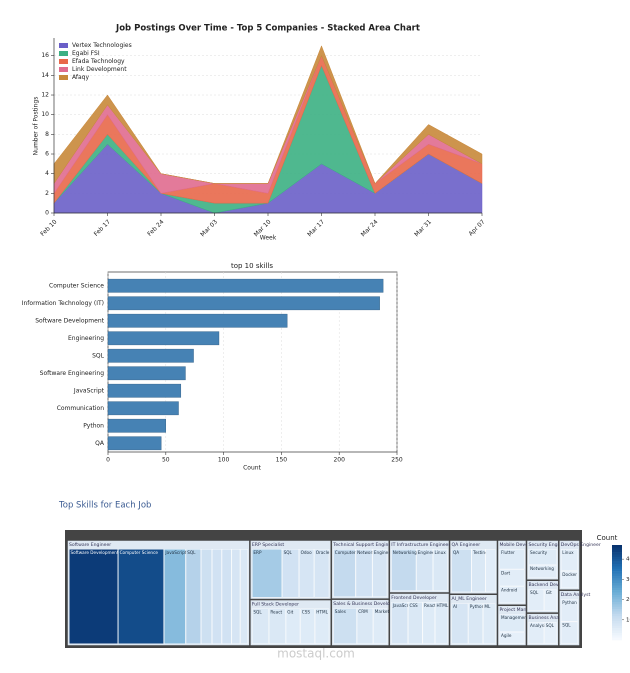 The height and width of the screenshot is (673, 630). What do you see at coordinates (340, 611) in the screenshot?
I see `skill-label: Sales` at bounding box center [340, 611].